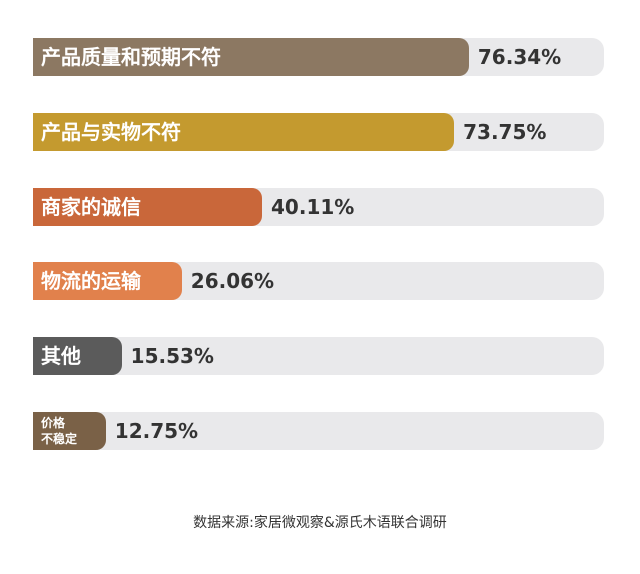 The height and width of the screenshot is (574, 640). I want to click on value-label: 26.06%, so click(232, 281).